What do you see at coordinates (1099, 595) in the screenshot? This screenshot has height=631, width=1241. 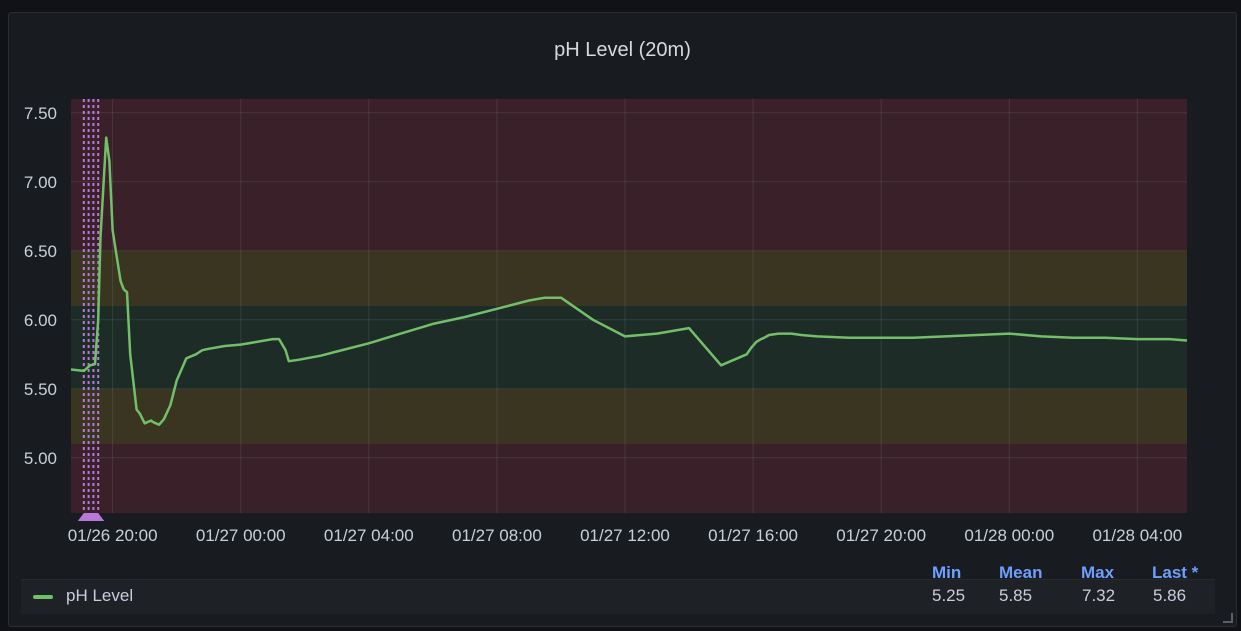 I see `legend-max-value: 7.32` at bounding box center [1099, 595].